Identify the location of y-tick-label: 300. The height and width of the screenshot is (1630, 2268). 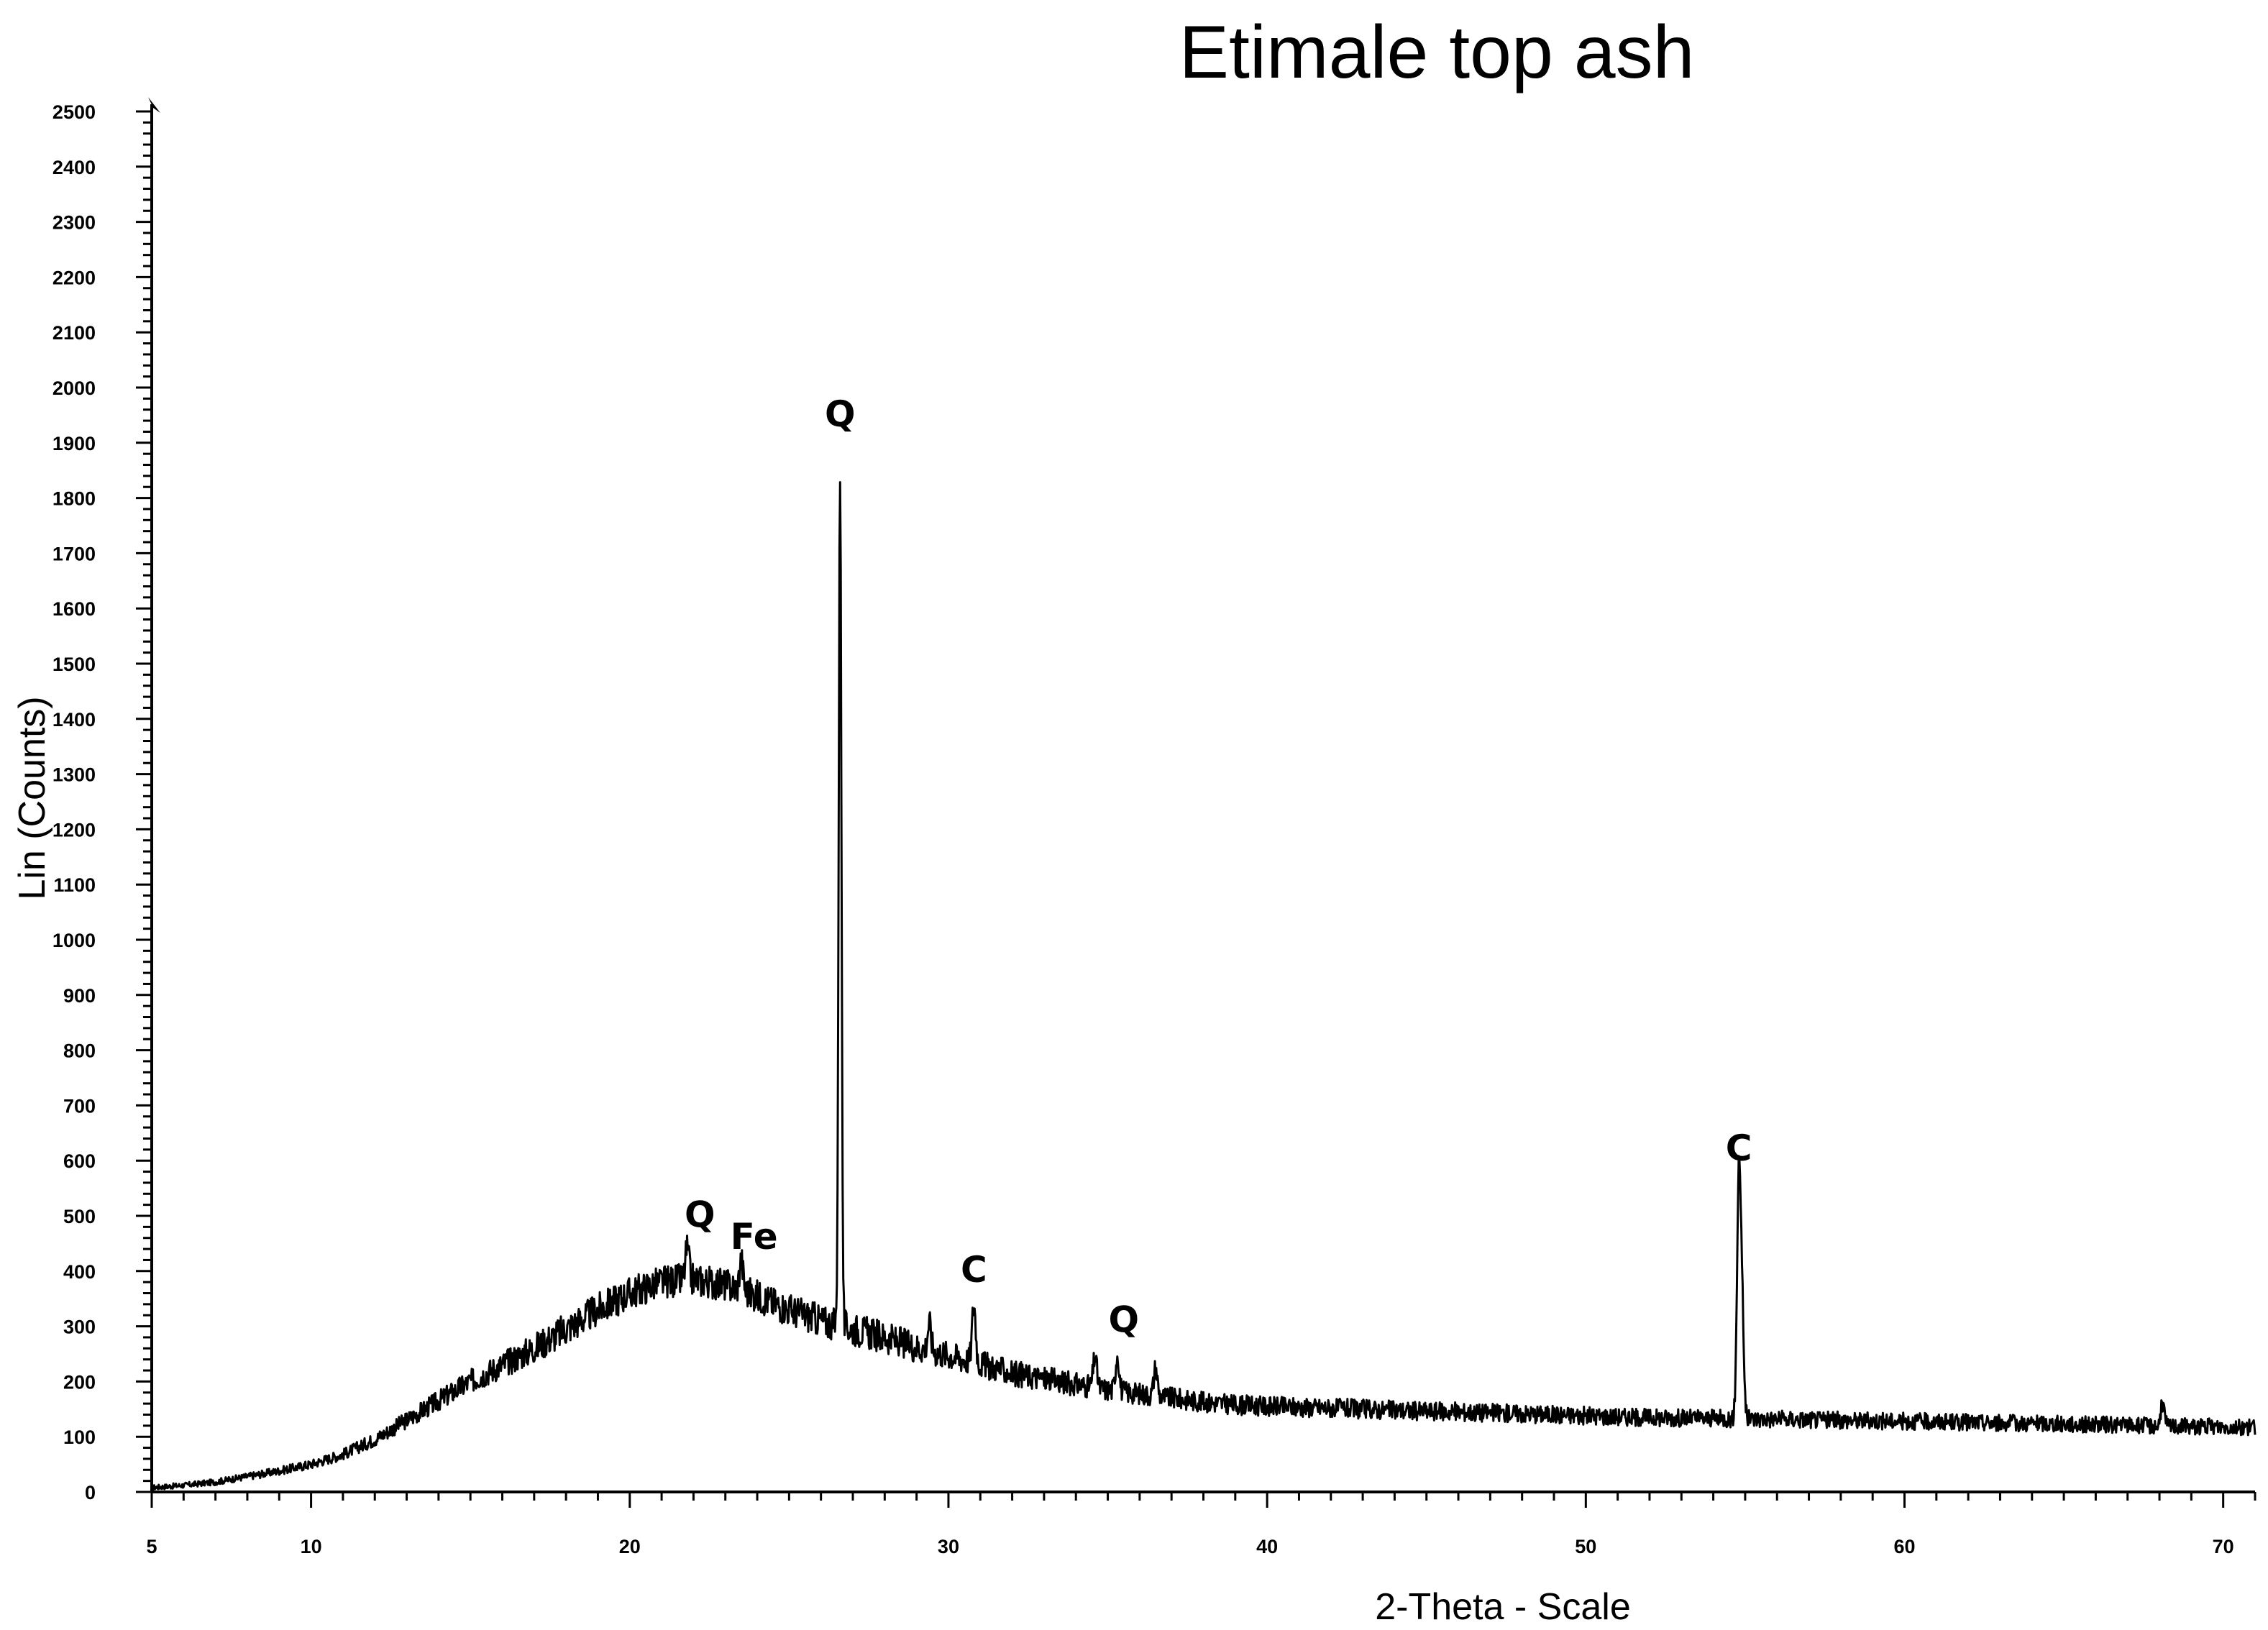
(79, 1327).